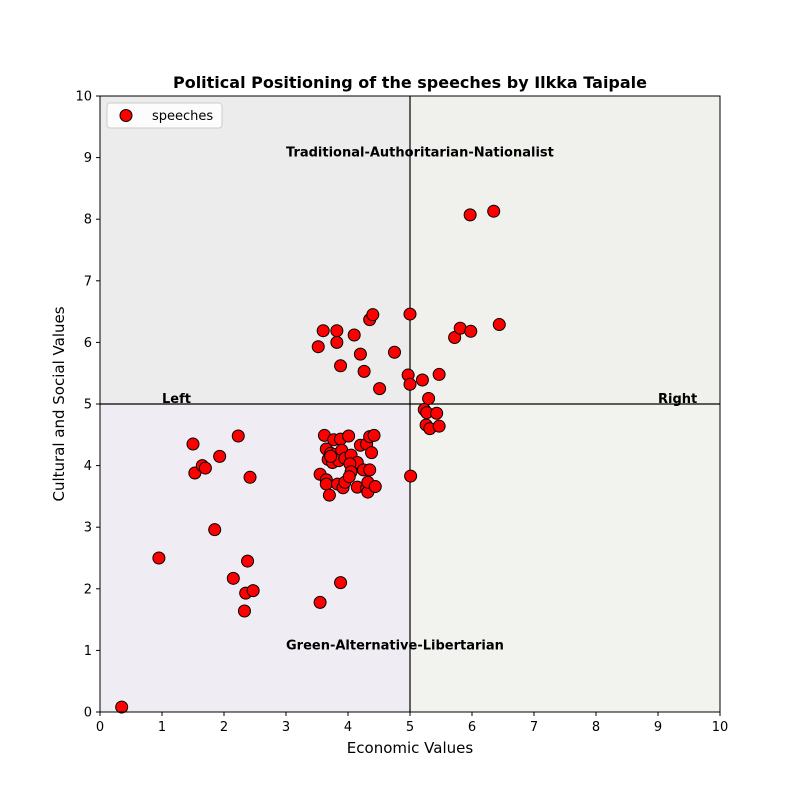 The height and width of the screenshot is (804, 800). I want to click on legend-box, so click(164, 115).